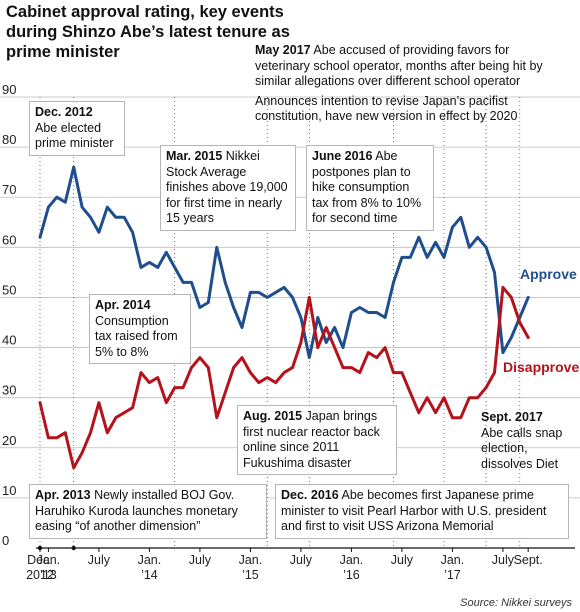  I want to click on x-year-label: ’14, so click(149, 575).